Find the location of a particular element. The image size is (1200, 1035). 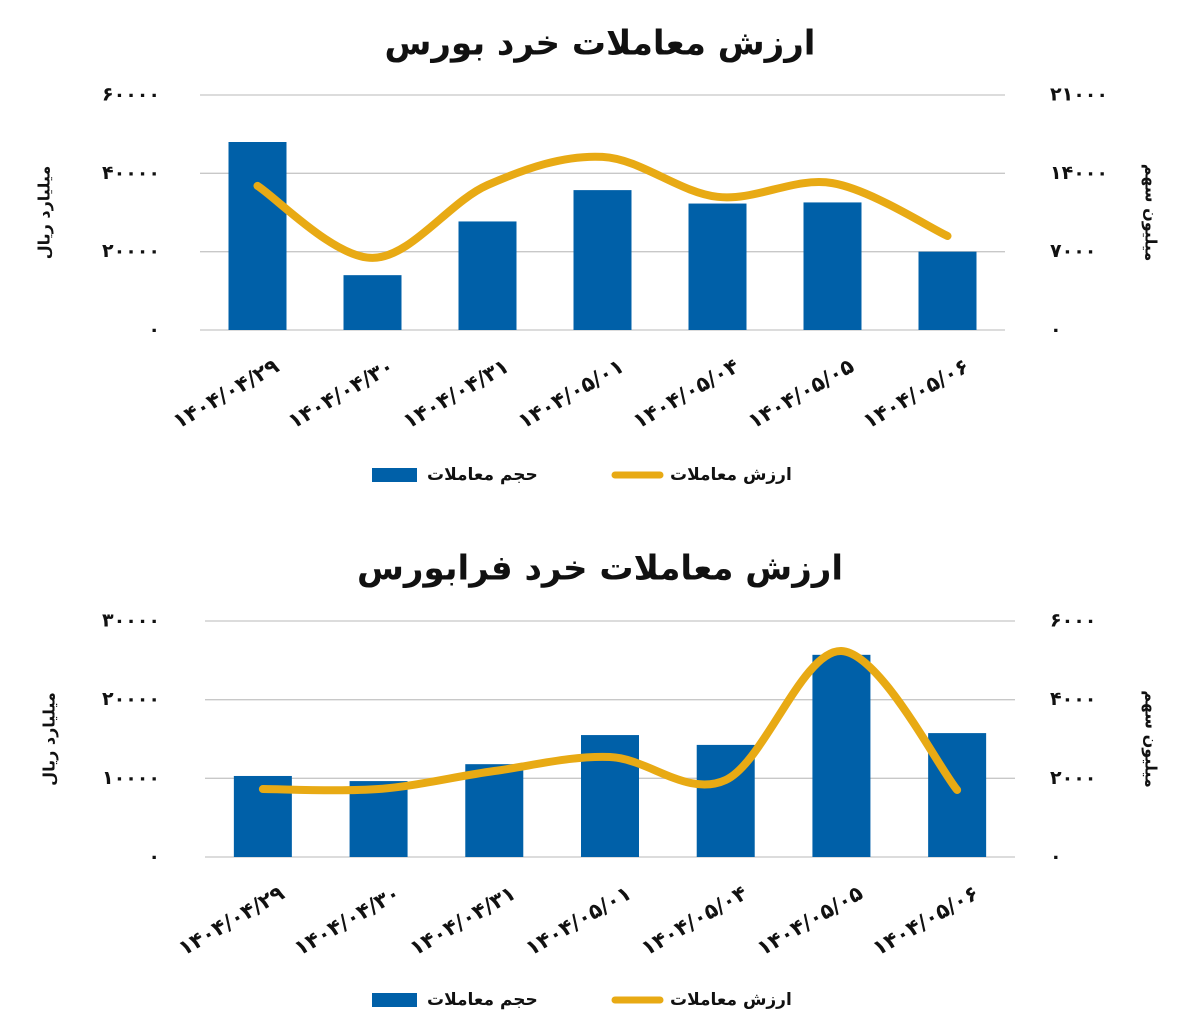

y-tick-label: ۴۰۰۰۰ is located at coordinates (131, 173).